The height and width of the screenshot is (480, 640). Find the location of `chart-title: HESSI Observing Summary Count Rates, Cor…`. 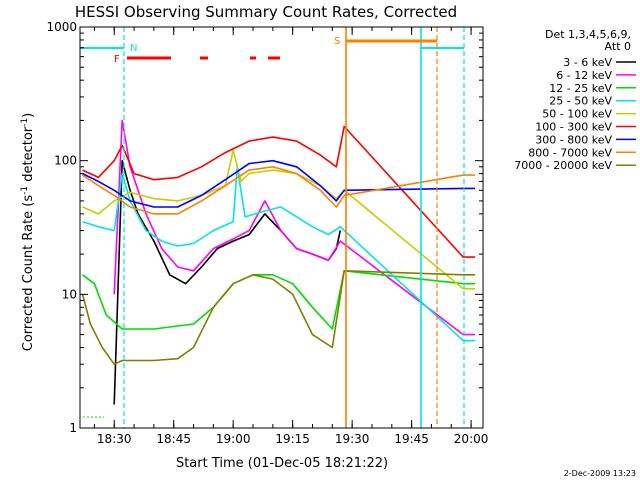

chart-title: HESSI Observing Summary Count Rates, Cor… is located at coordinates (266, 12).